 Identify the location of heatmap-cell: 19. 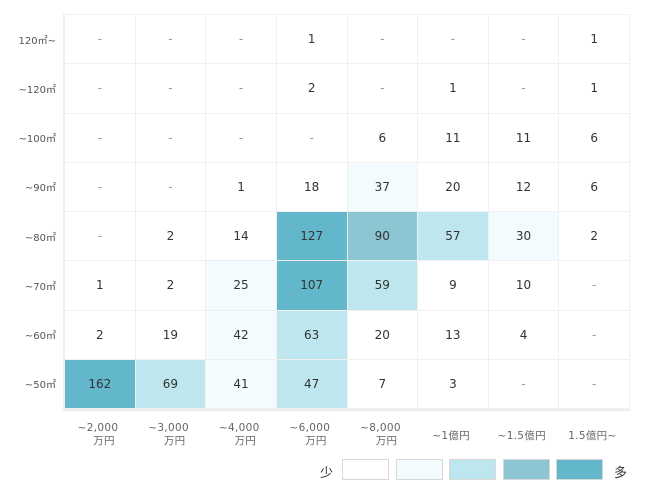
(171, 335).